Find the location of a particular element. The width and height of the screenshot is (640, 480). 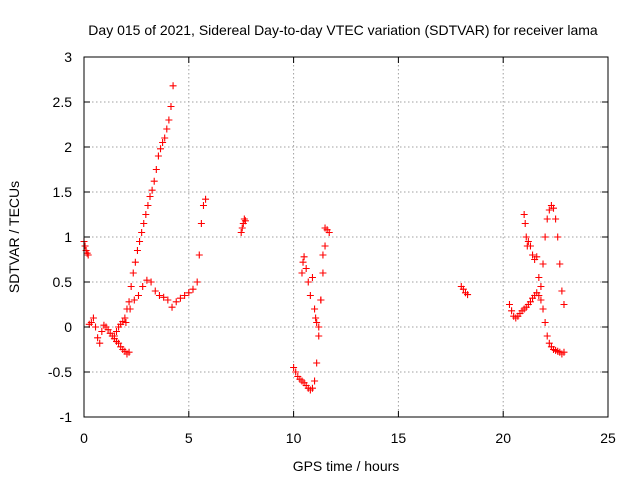

series-seg-e is located at coordinates (243, 225).